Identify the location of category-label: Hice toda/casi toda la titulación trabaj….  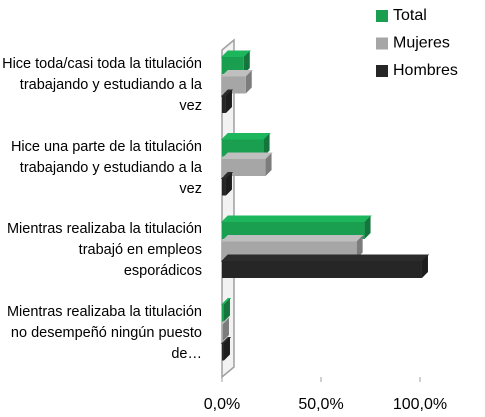
(102, 85).